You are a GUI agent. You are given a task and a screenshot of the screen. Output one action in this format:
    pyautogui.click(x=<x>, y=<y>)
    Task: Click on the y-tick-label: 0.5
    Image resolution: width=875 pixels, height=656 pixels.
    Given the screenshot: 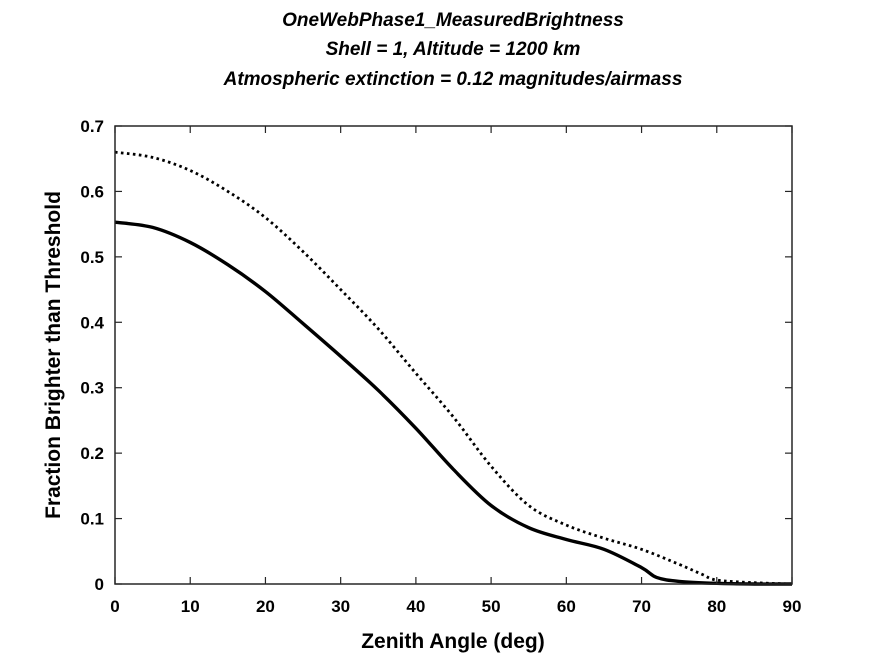 What is the action you would take?
    pyautogui.click(x=92, y=257)
    